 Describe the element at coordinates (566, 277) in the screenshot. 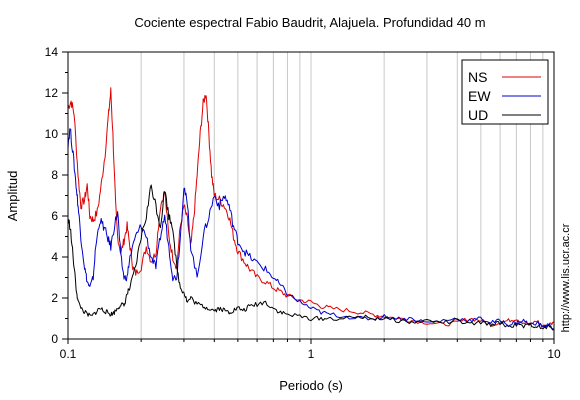

I see `credit-url: http://www.lis.ucr.ac.cr` at that location.